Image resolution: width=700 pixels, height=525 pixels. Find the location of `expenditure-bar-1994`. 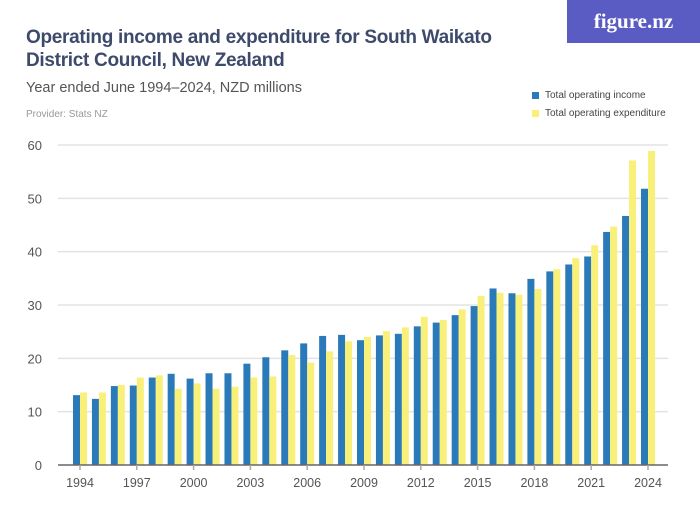

expenditure-bar-1994 is located at coordinates (83, 428).